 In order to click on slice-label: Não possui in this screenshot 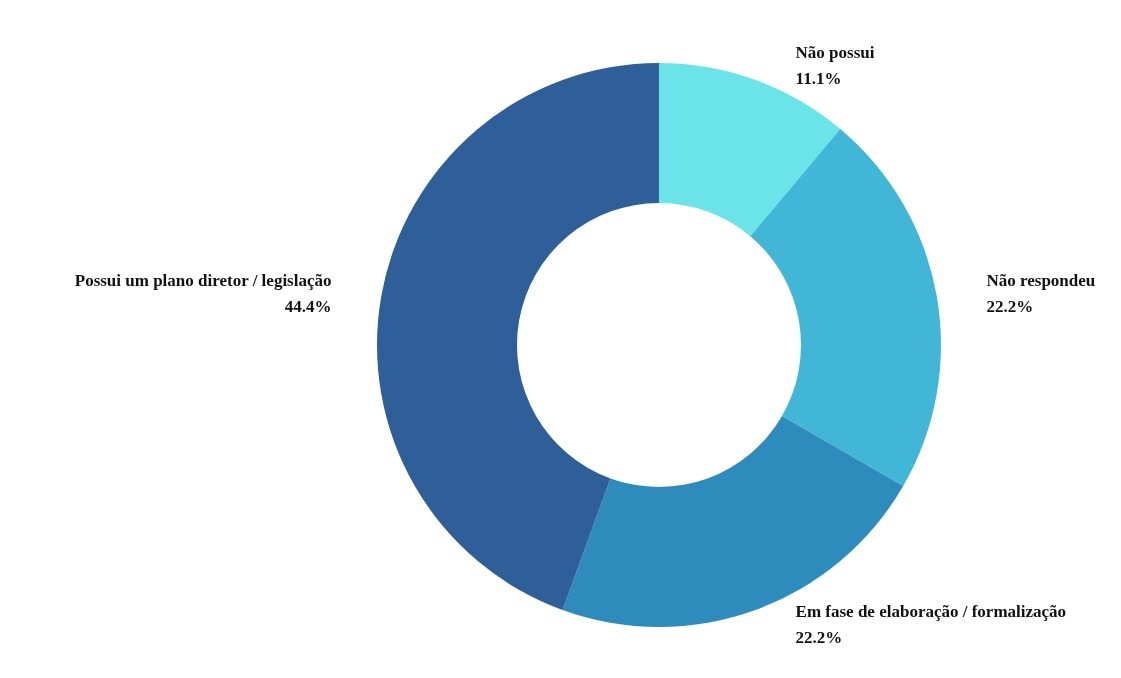, I will do `click(835, 53)`.